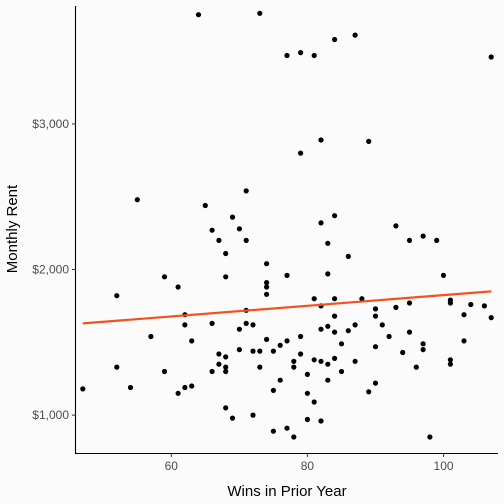 This screenshot has height=504, width=504. I want to click on trend-line, so click(287, 307).